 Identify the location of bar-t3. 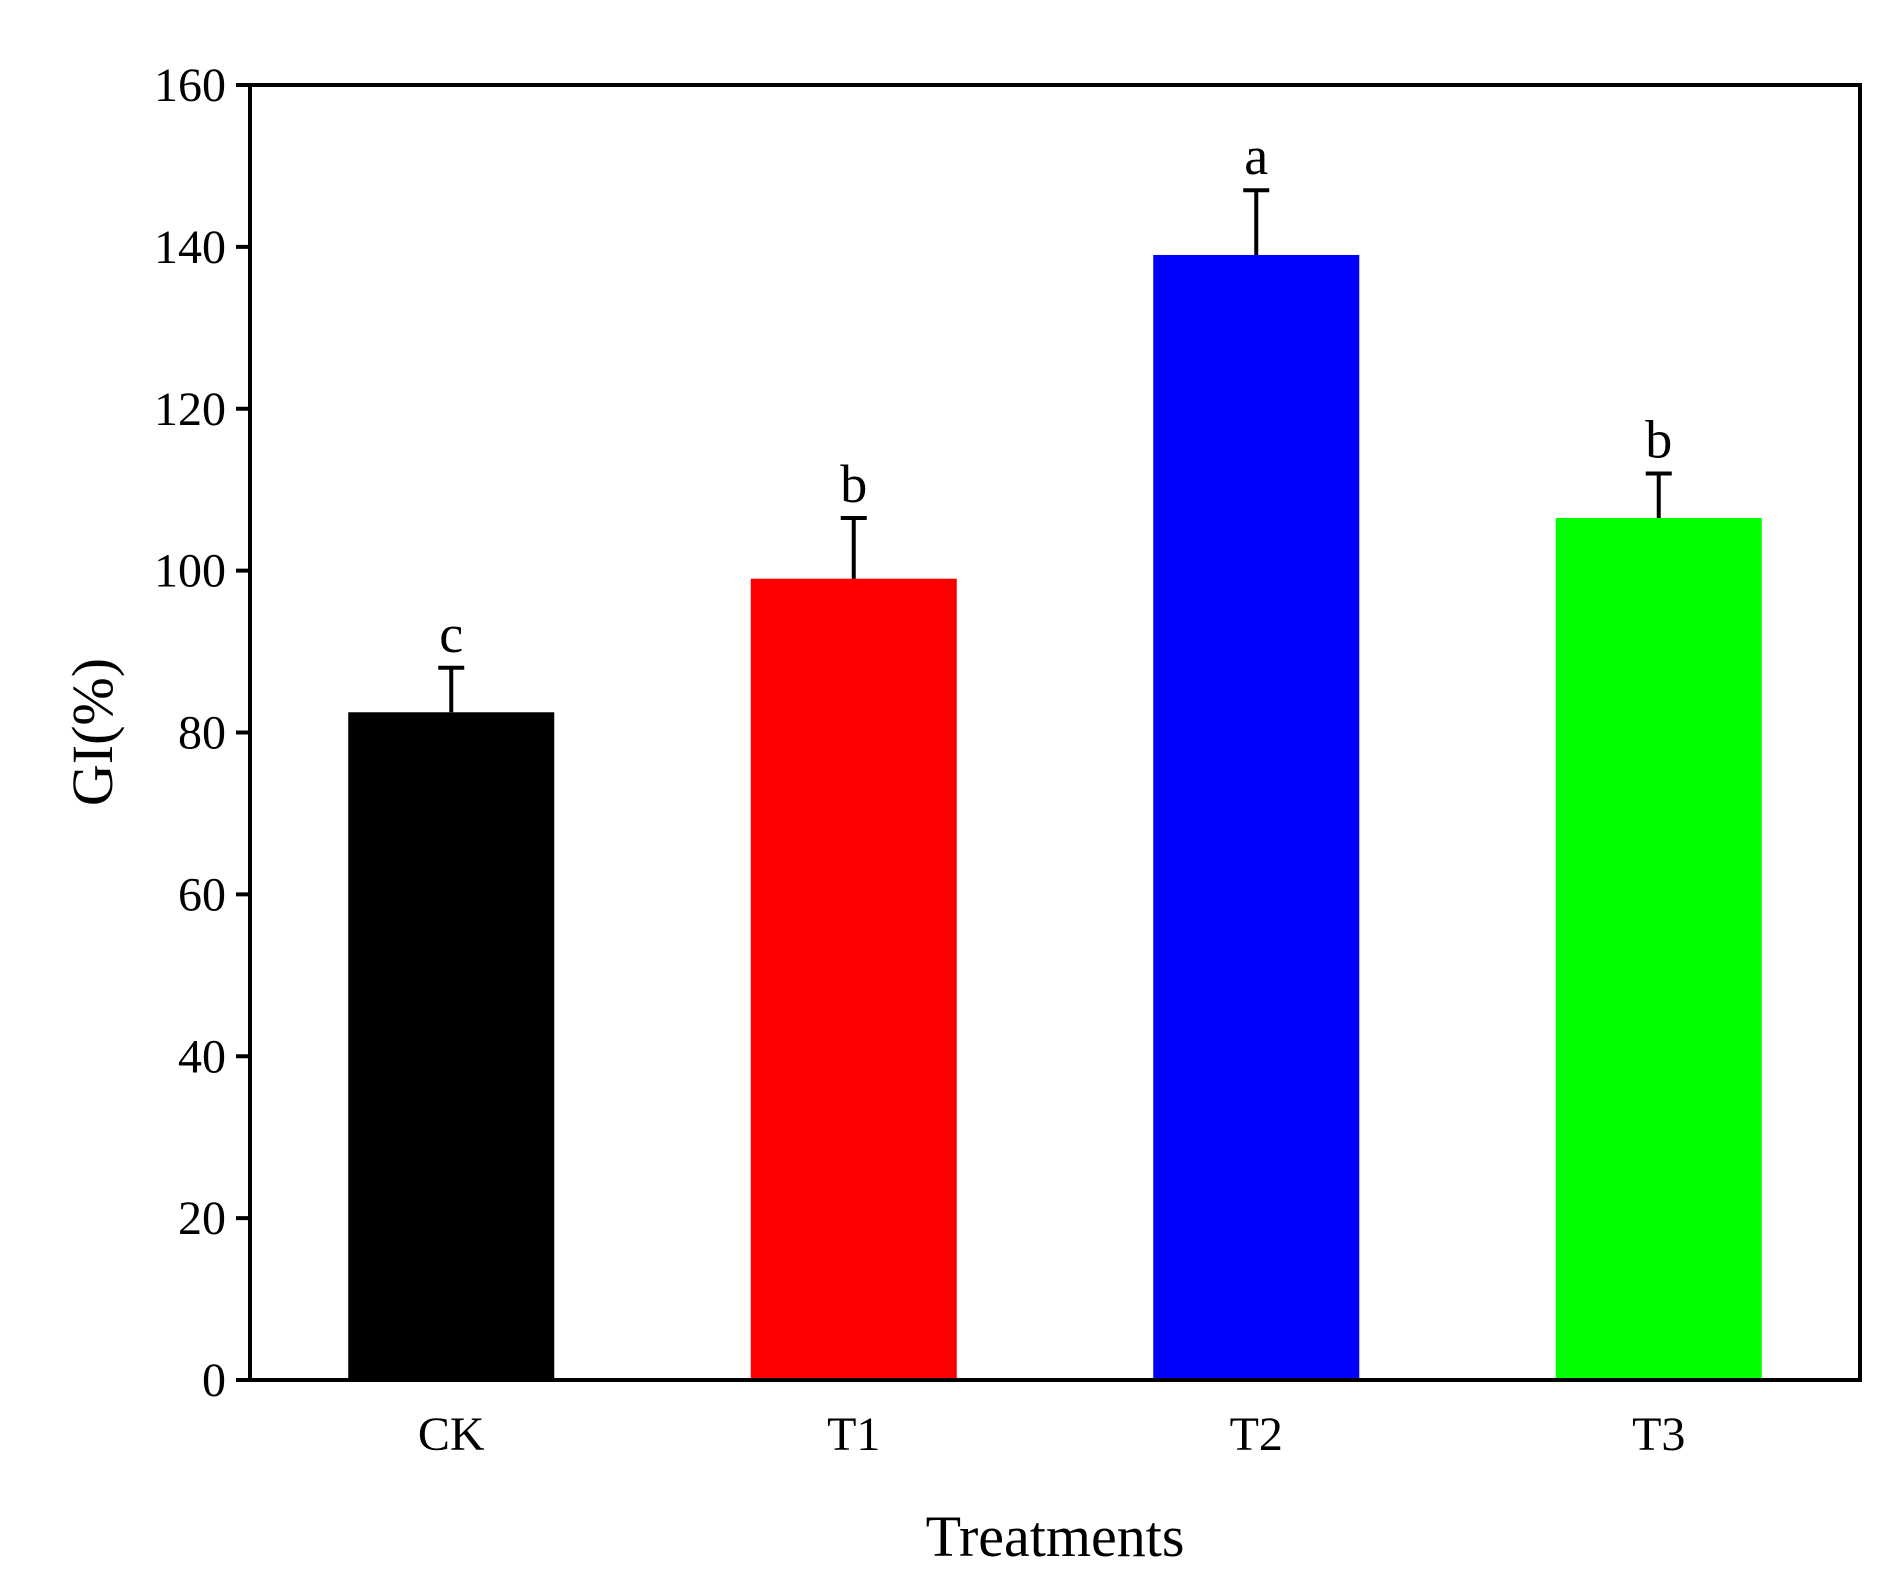
(1658, 949).